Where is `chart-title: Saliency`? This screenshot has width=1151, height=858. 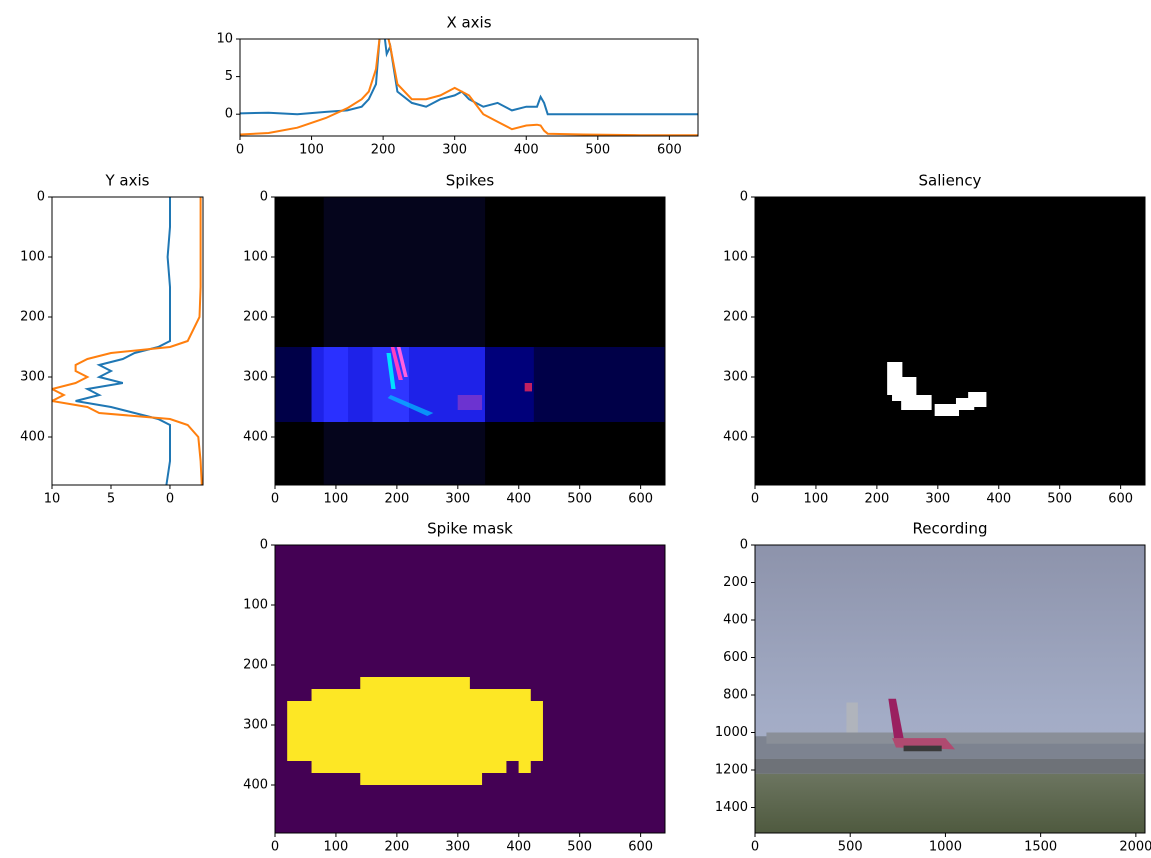
chart-title: Saliency is located at coordinates (950, 181).